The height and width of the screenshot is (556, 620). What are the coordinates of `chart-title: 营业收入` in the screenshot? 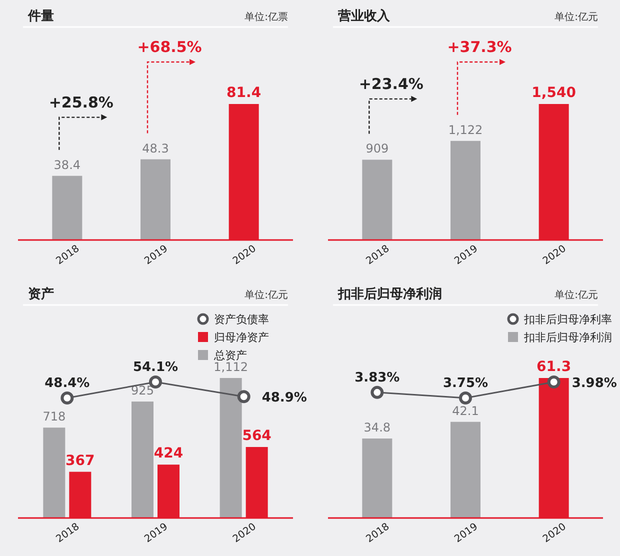 It's located at (364, 16).